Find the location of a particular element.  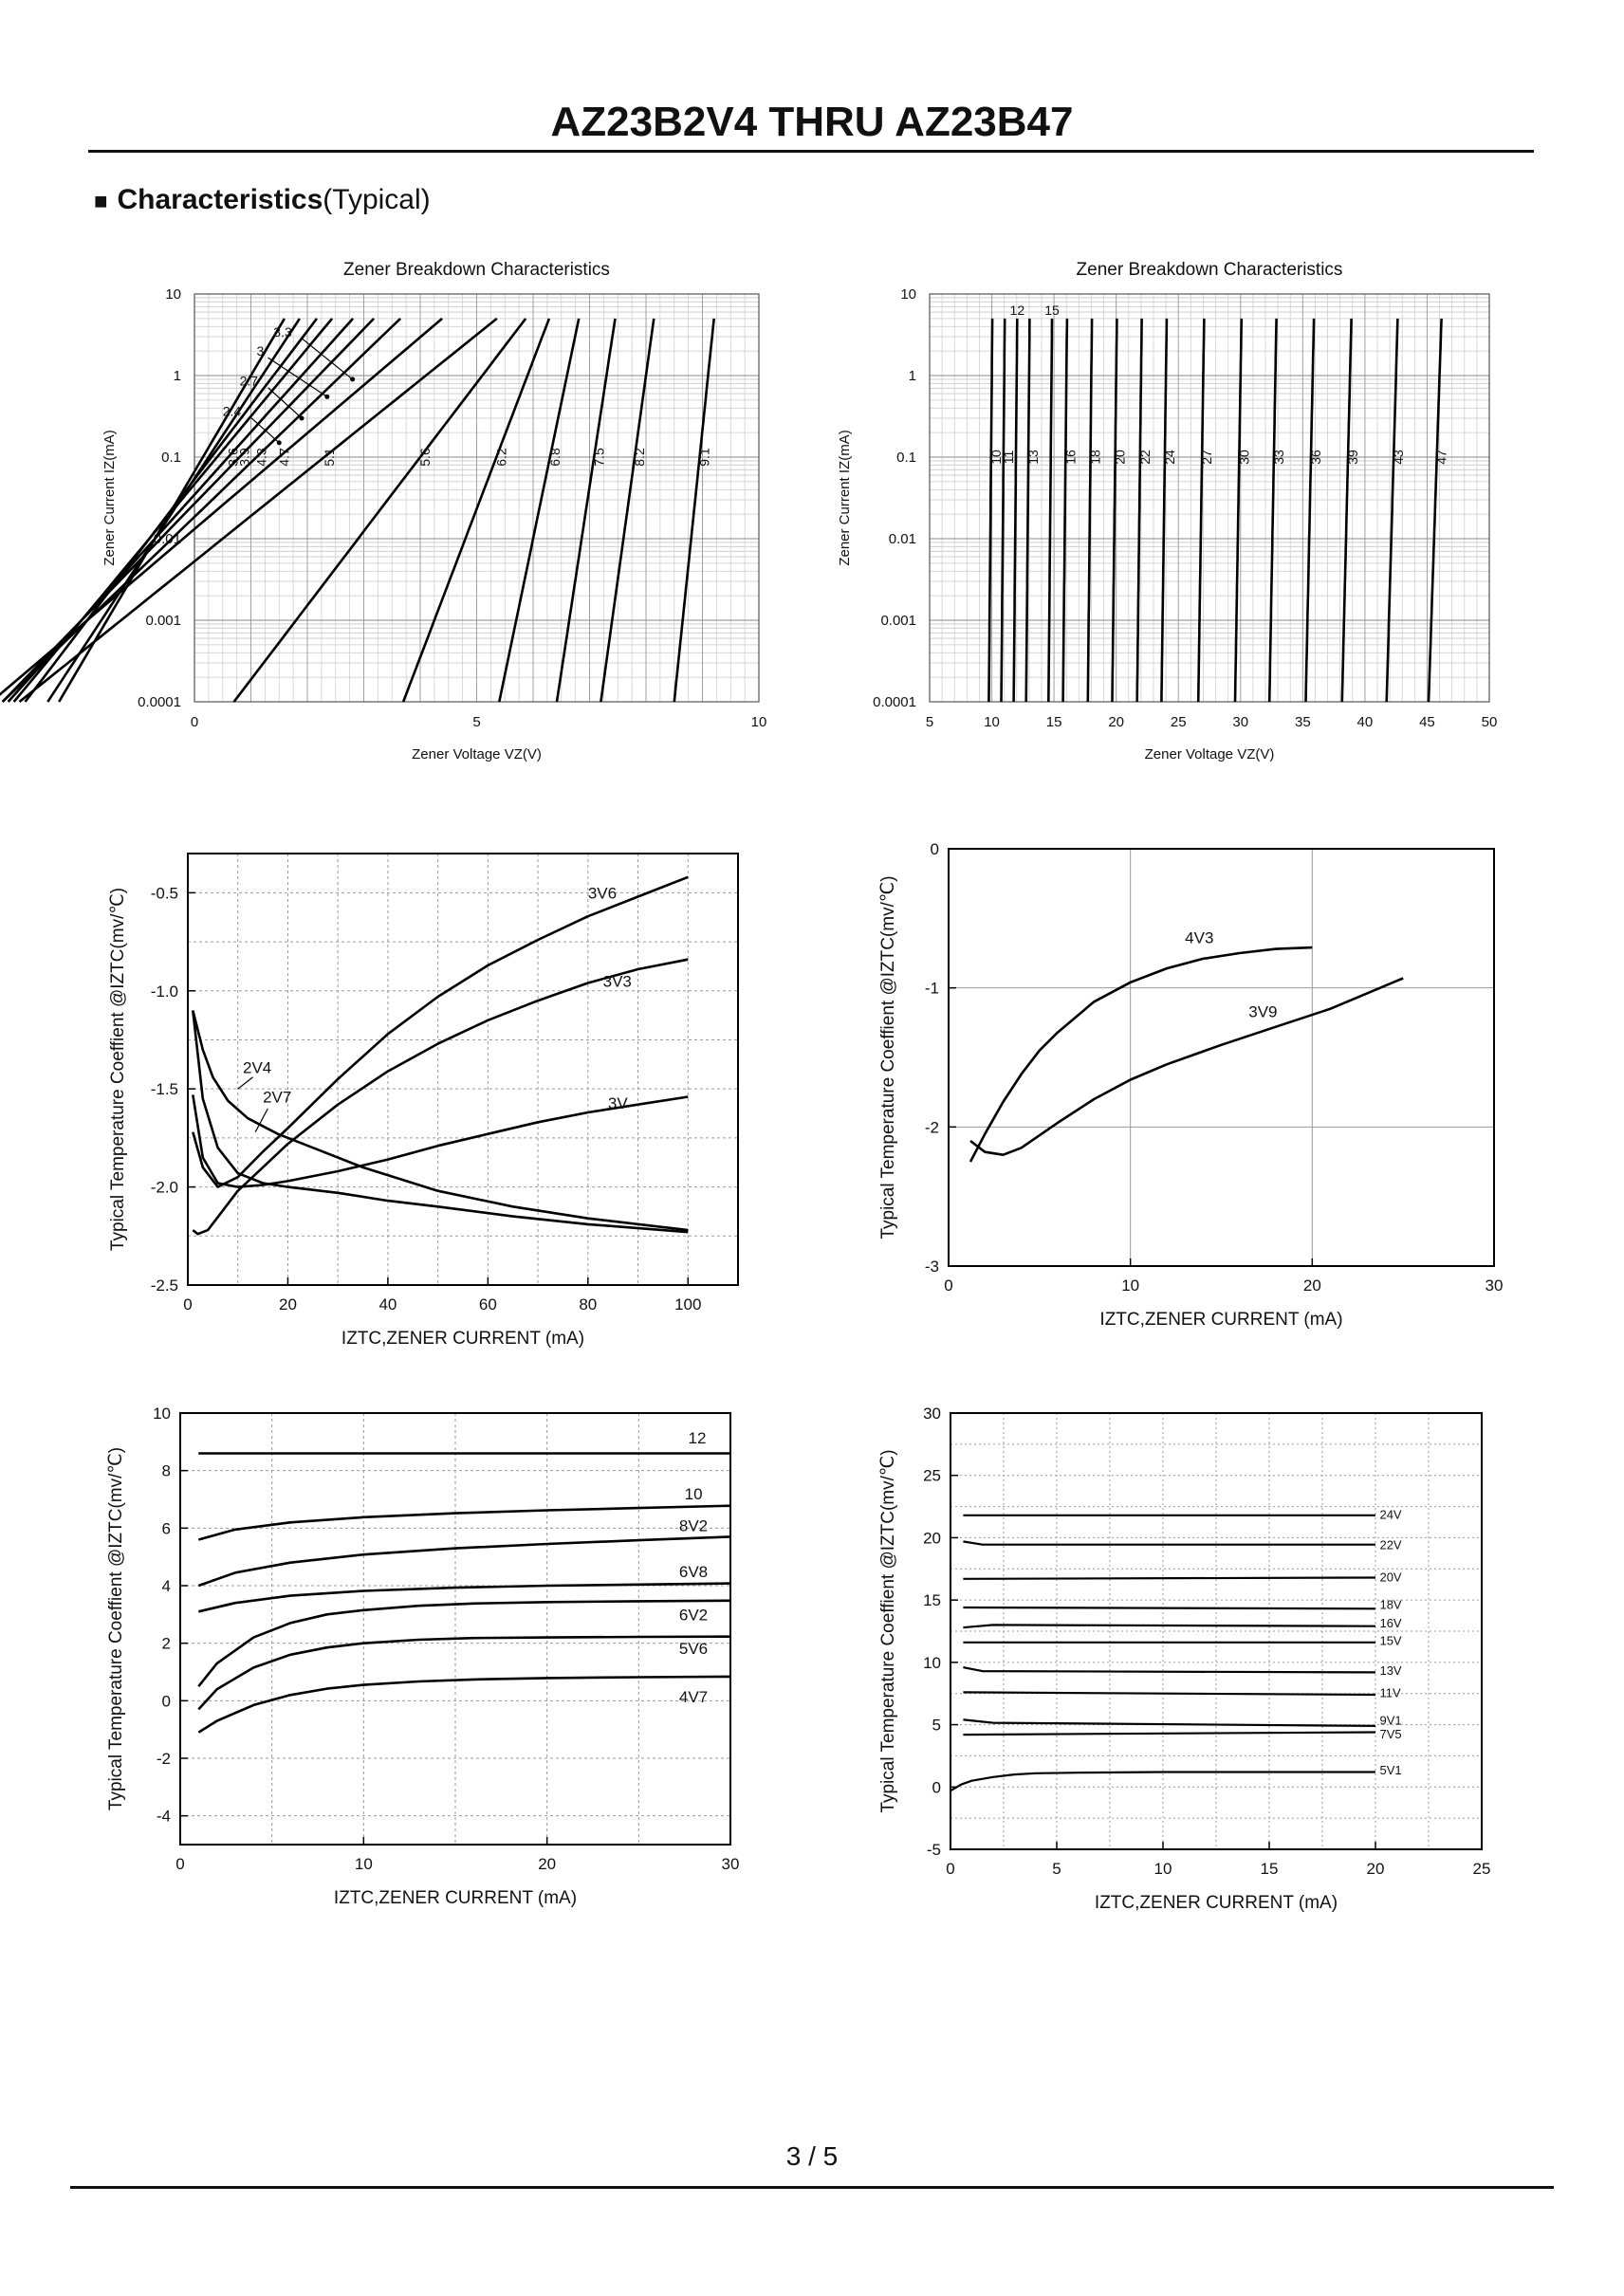

series-label-30: 30 is located at coordinates (1244, 457).